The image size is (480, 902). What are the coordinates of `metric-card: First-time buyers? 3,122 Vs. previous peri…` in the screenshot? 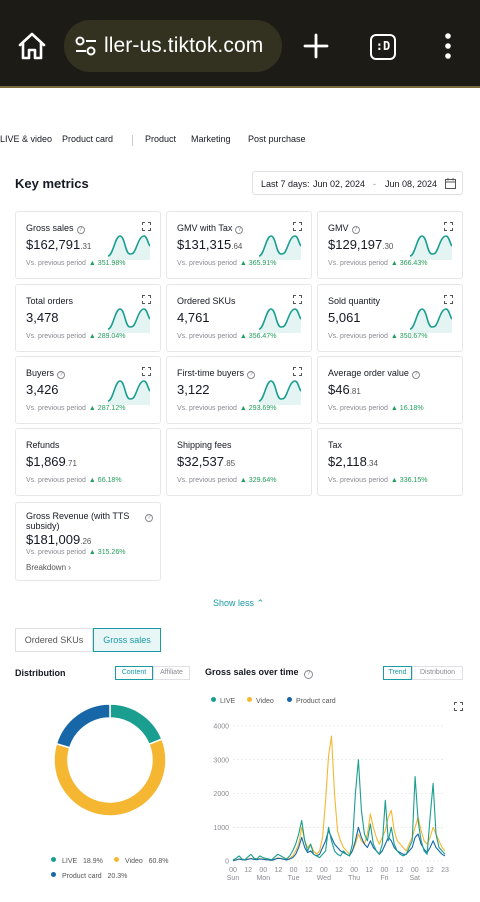 It's located at (239, 390).